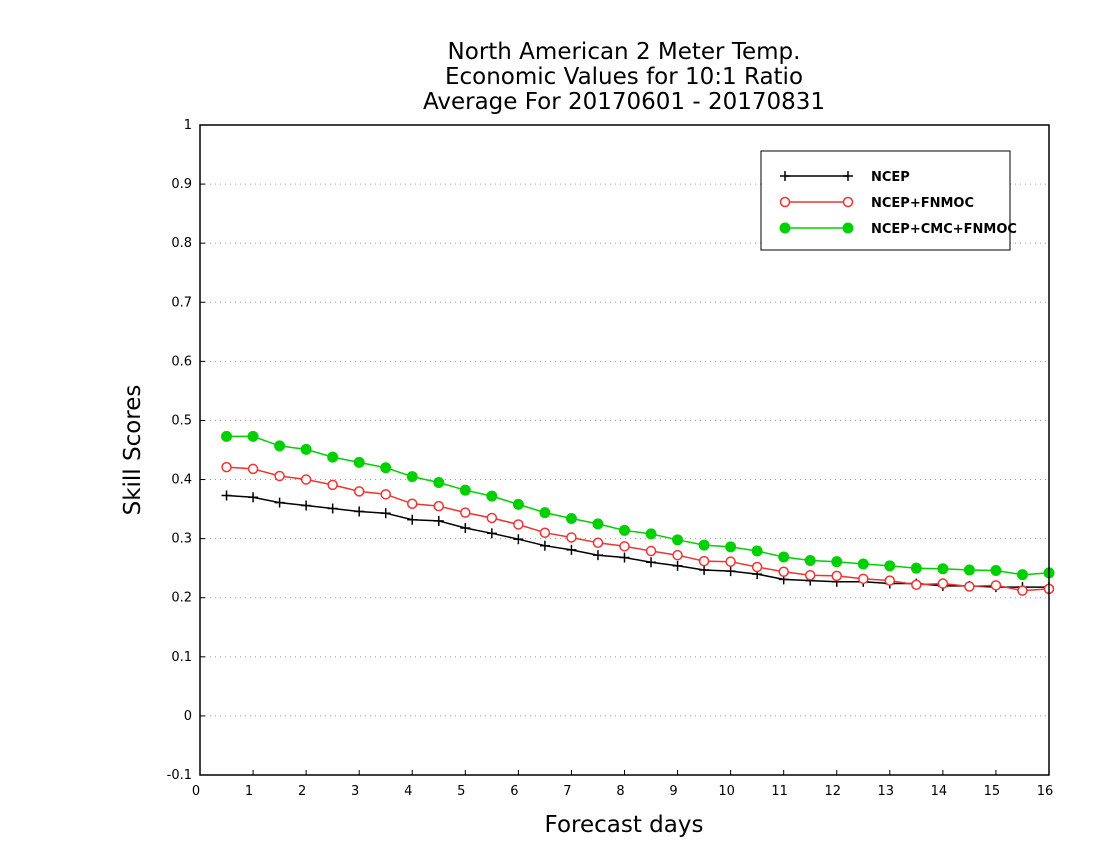 The image size is (1100, 850). Describe the element at coordinates (188, 716) in the screenshot. I see `y-tick-label: 0` at that location.